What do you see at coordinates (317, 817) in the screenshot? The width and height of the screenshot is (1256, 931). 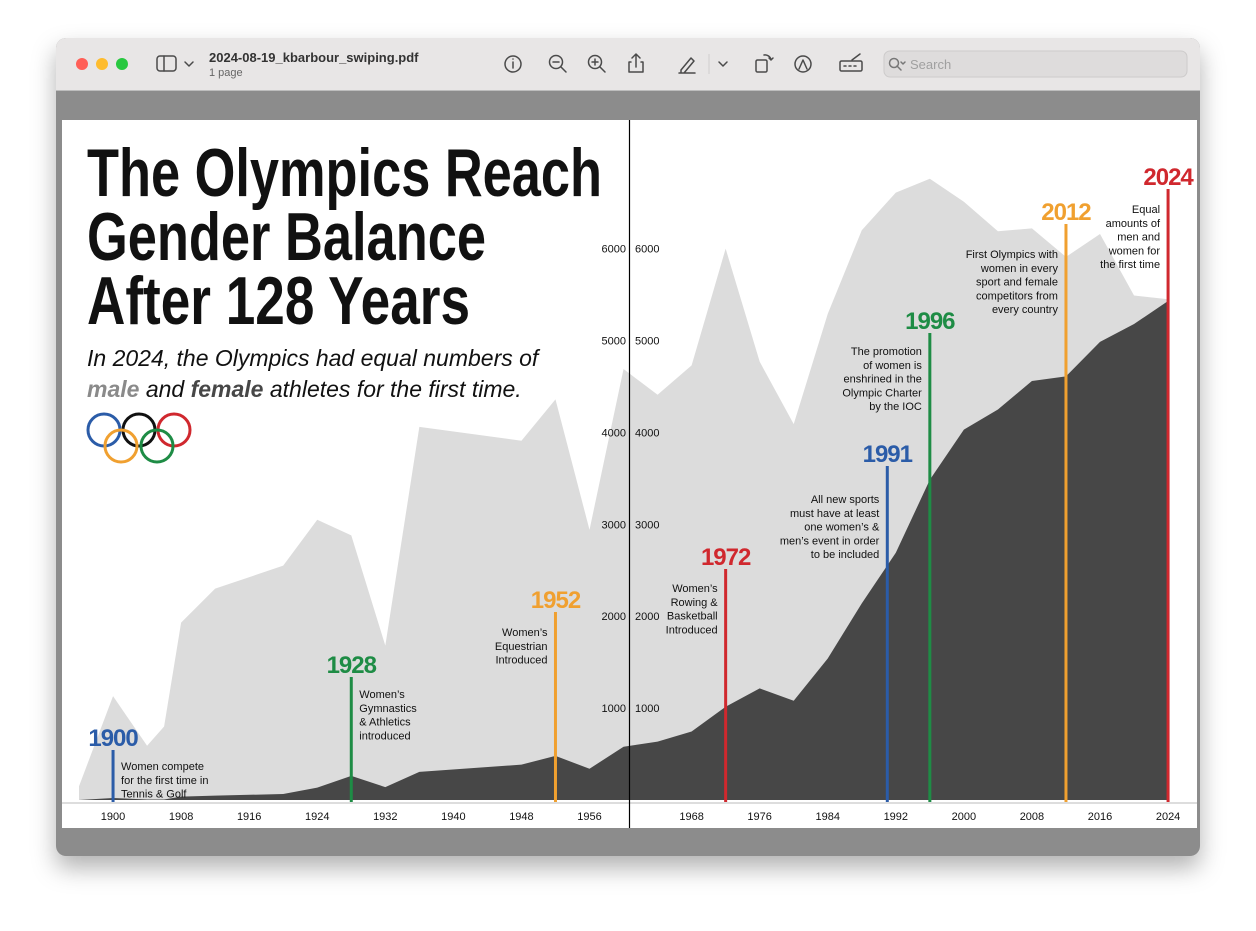 I see `x-tick-label: 1924` at bounding box center [317, 817].